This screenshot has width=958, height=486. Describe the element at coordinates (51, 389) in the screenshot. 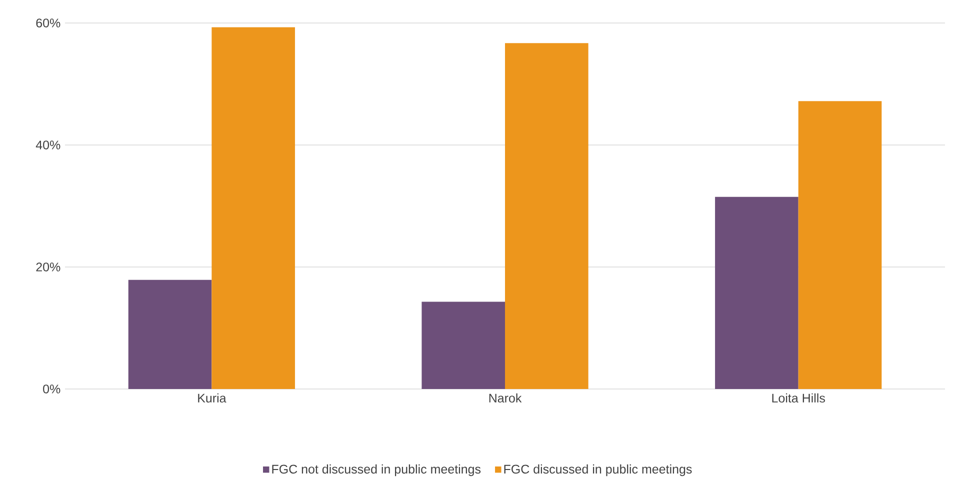

I see `y-tick-label: 0%` at that location.